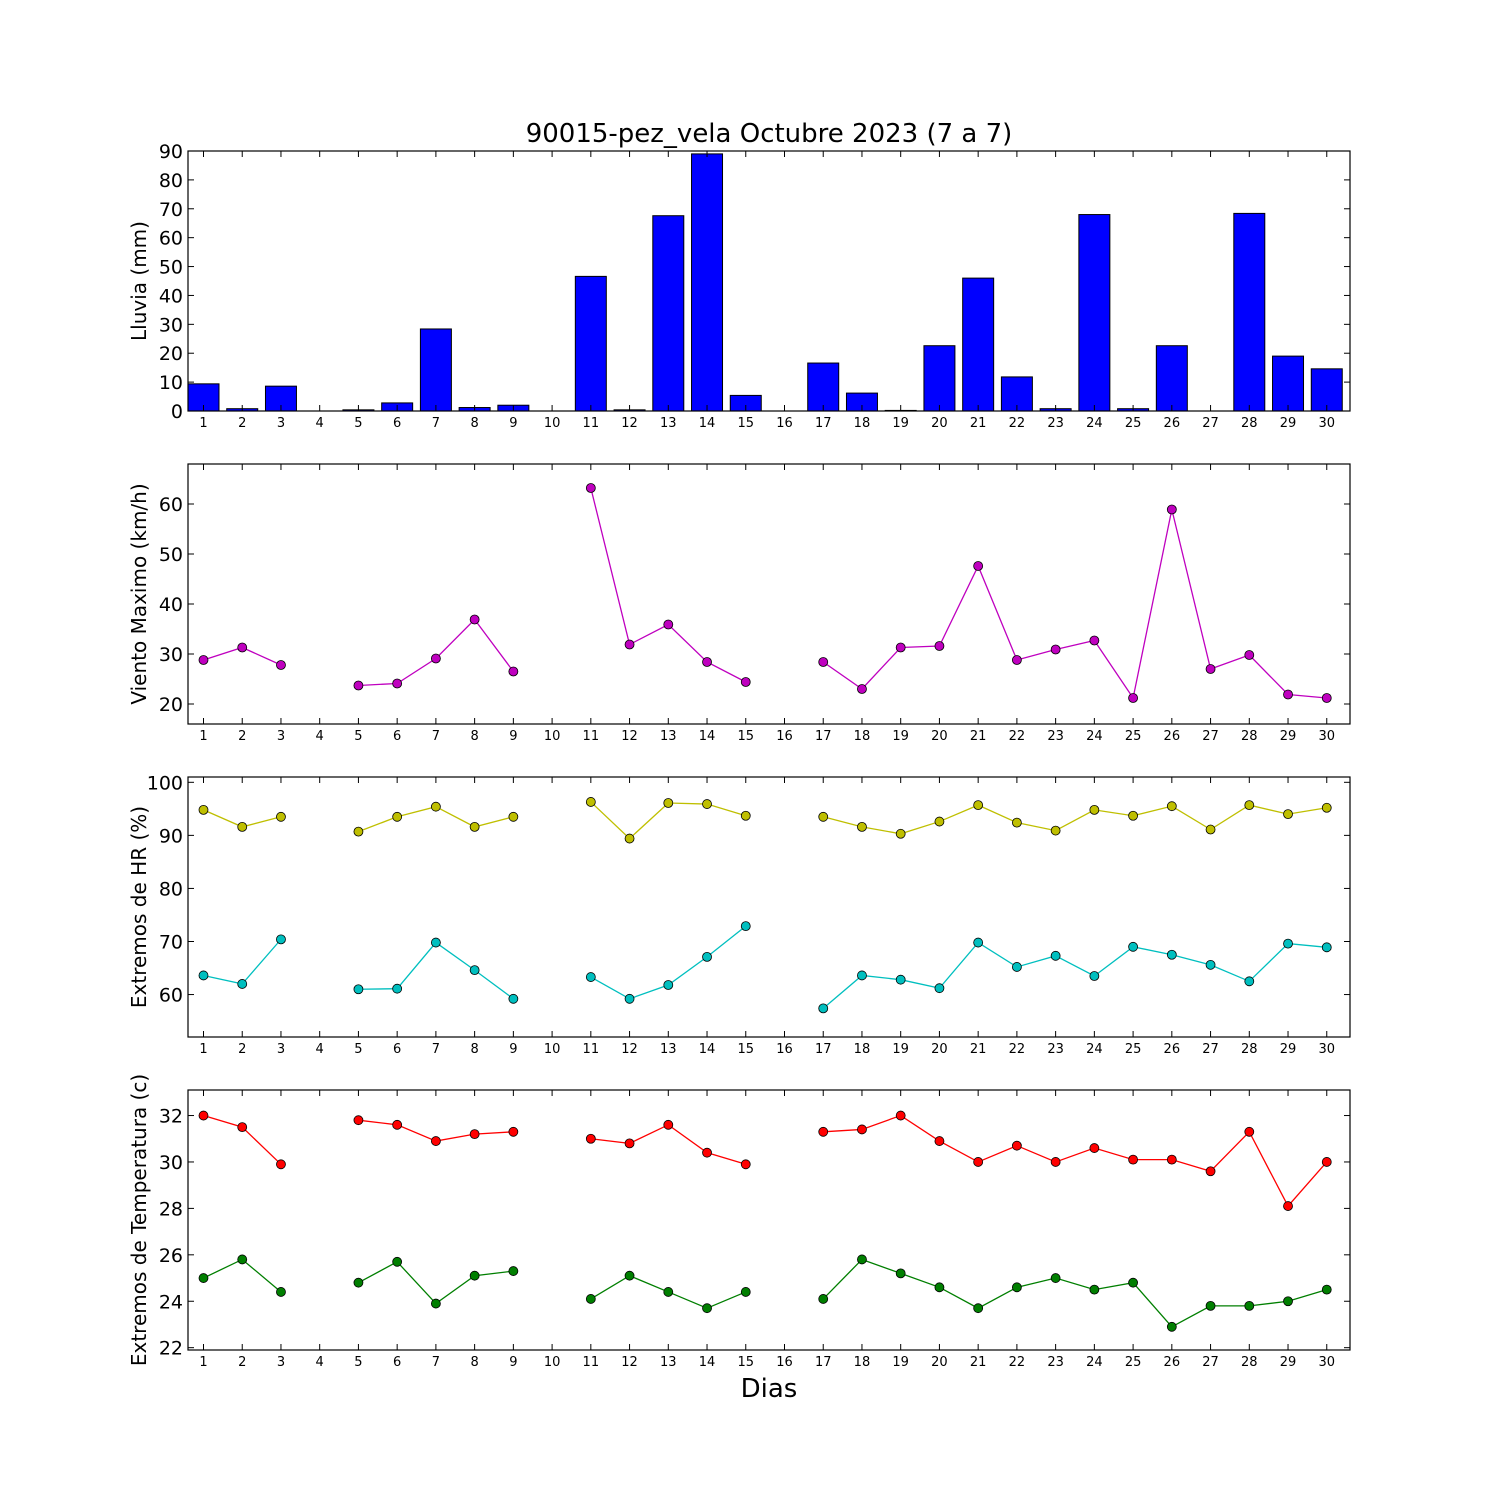 The width and height of the screenshot is (1500, 1500). What do you see at coordinates (1094, 1362) in the screenshot?
I see `temperature-xtick-label: 24` at bounding box center [1094, 1362].